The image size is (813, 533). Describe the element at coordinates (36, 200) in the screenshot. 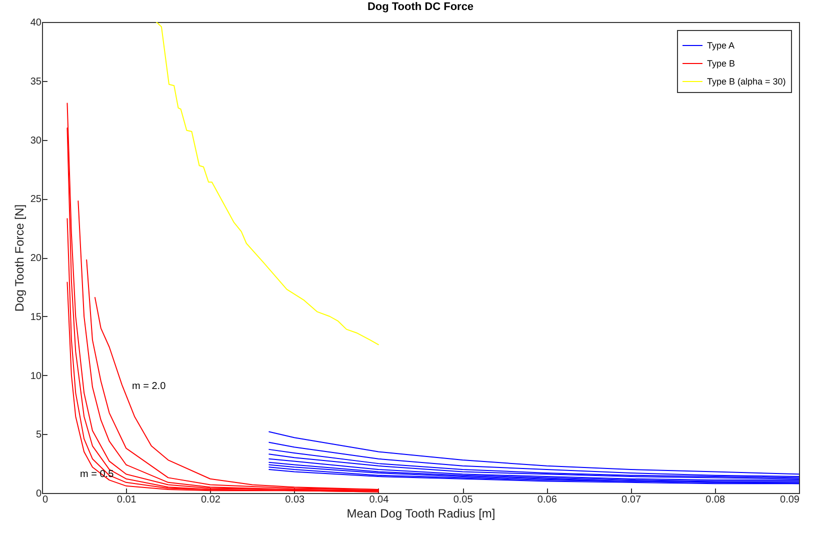

I see `y-tick-label: 25` at that location.